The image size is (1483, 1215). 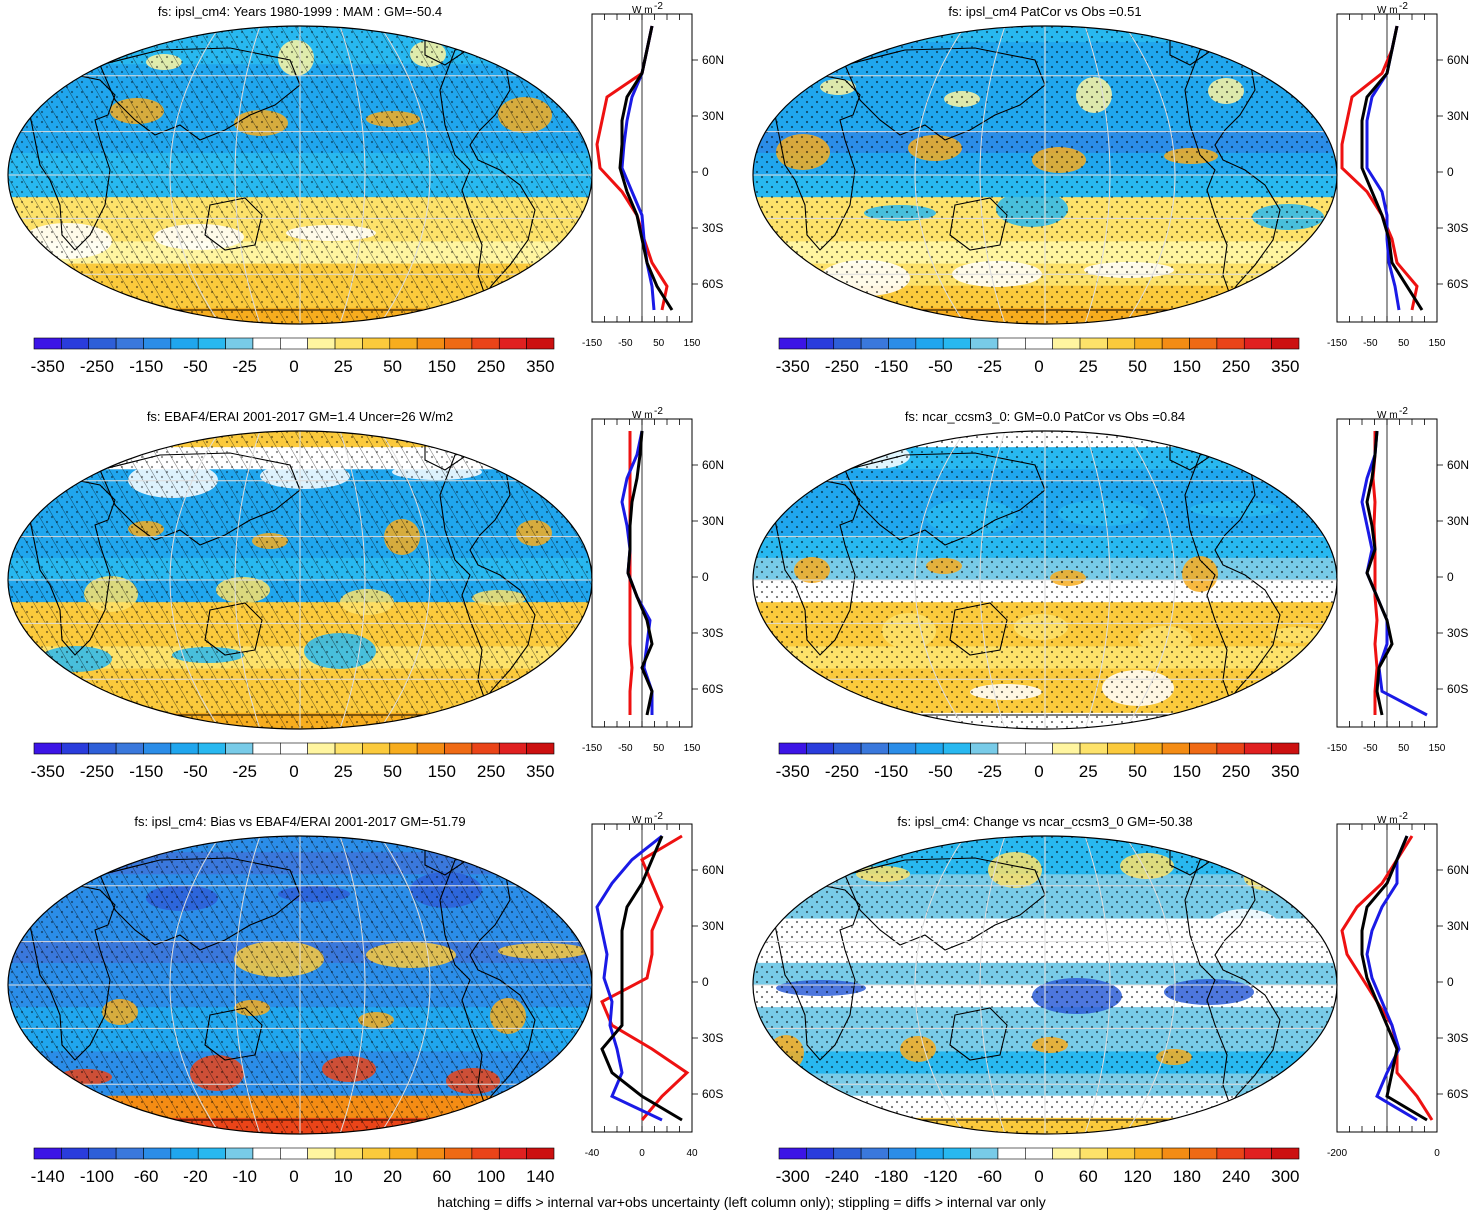 I want to click on map-field, so click(x=300, y=580).